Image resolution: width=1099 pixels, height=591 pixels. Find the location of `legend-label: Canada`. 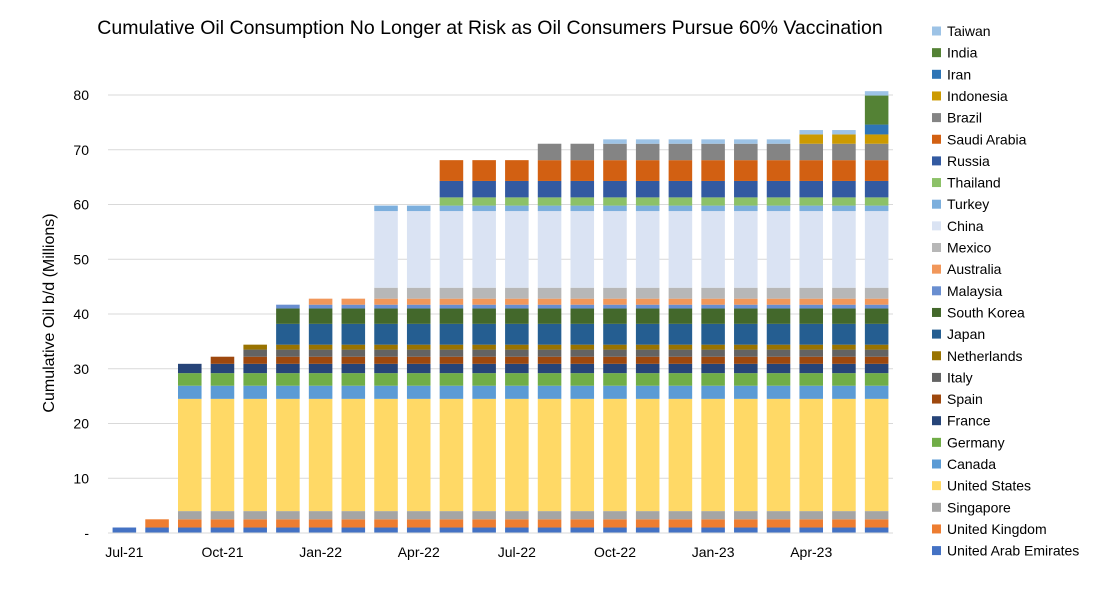

legend-label: Canada is located at coordinates (971, 464).